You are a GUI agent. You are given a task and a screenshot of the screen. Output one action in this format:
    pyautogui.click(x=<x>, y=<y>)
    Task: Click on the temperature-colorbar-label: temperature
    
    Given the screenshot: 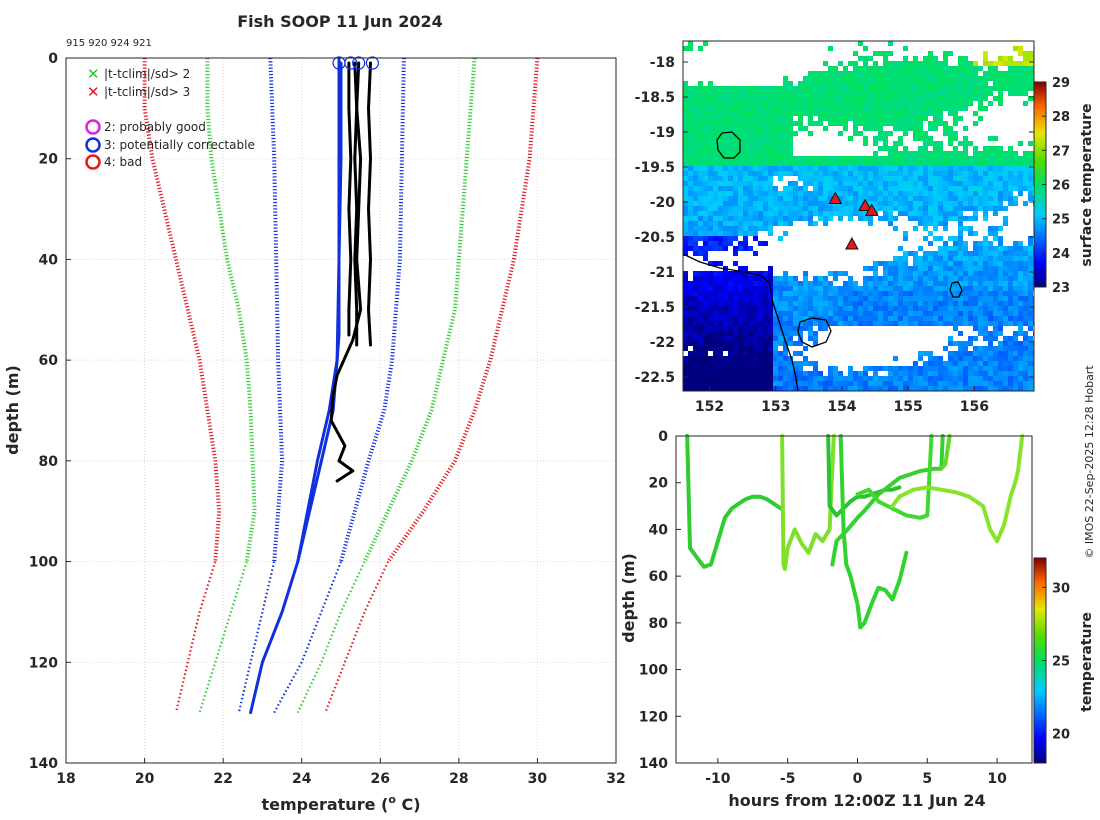 What is the action you would take?
    pyautogui.click(x=1087, y=662)
    